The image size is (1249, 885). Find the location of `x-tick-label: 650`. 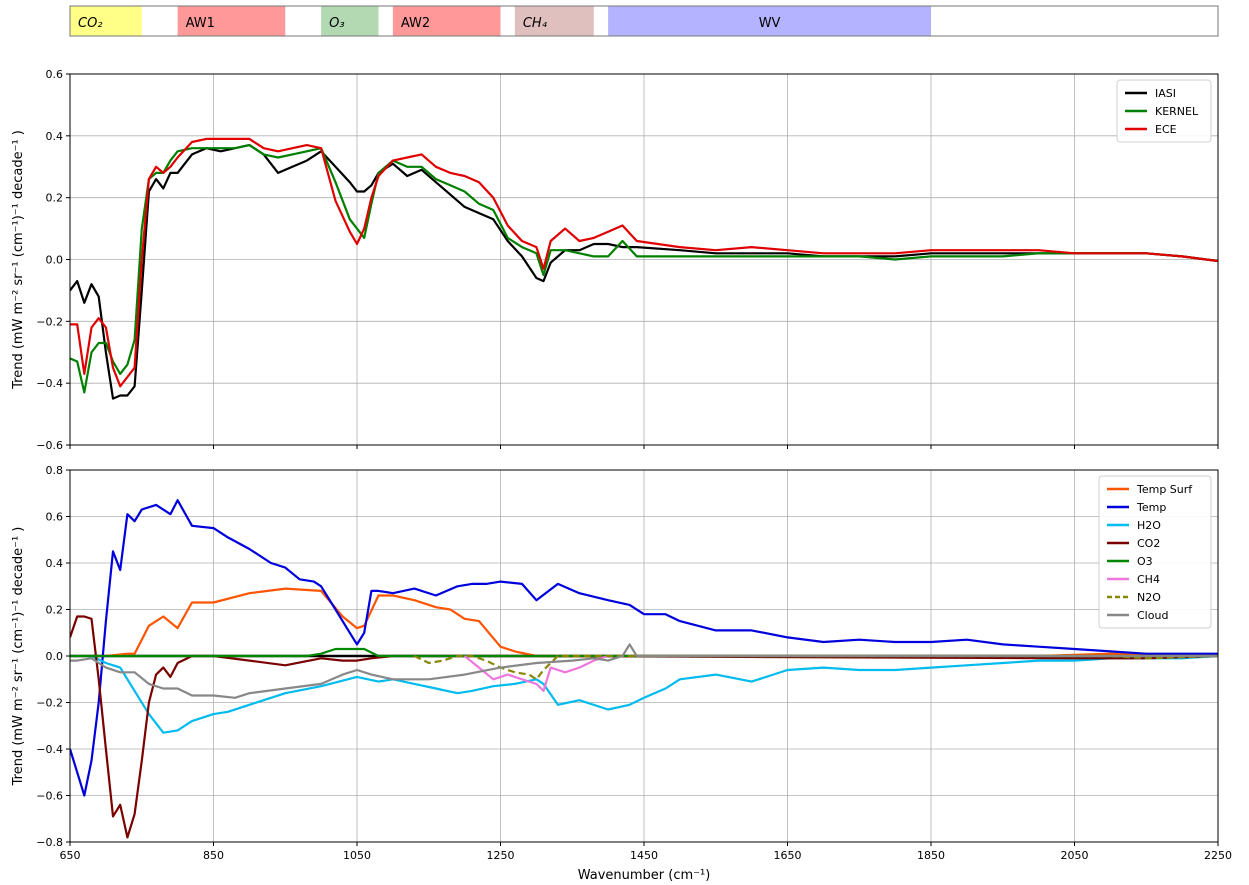

x-tick-label: 650 is located at coordinates (70, 855).